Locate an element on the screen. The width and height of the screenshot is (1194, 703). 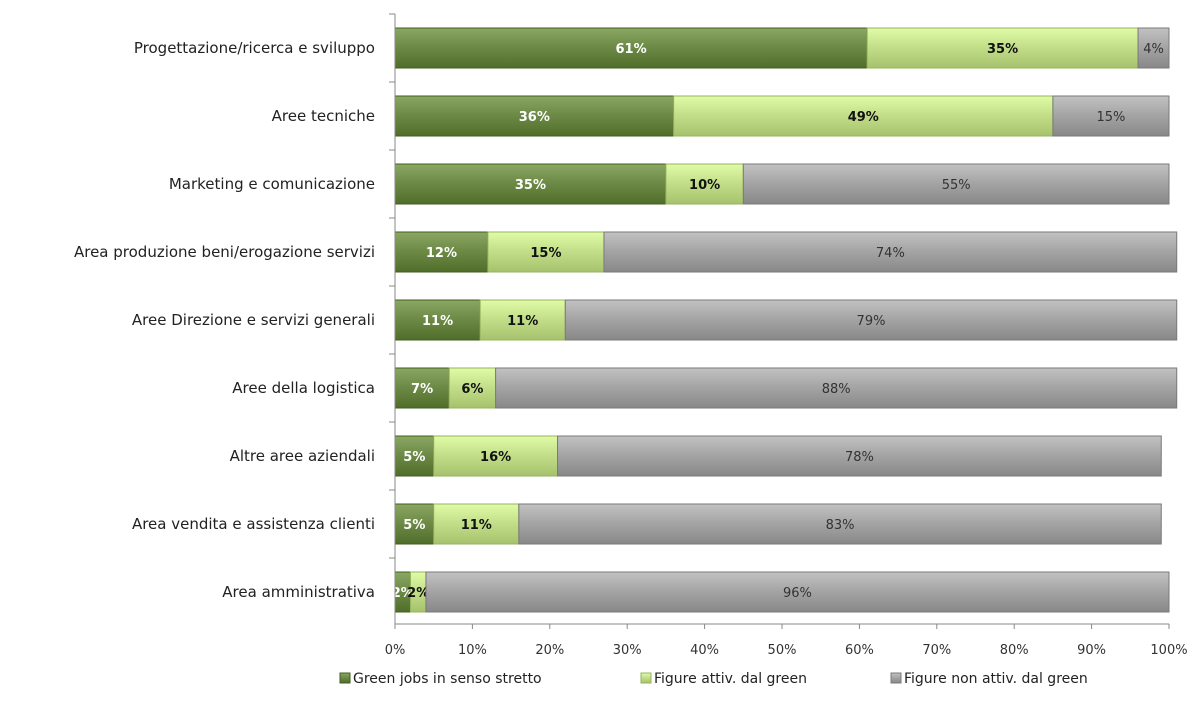
data-label: 61% is located at coordinates (631, 49).